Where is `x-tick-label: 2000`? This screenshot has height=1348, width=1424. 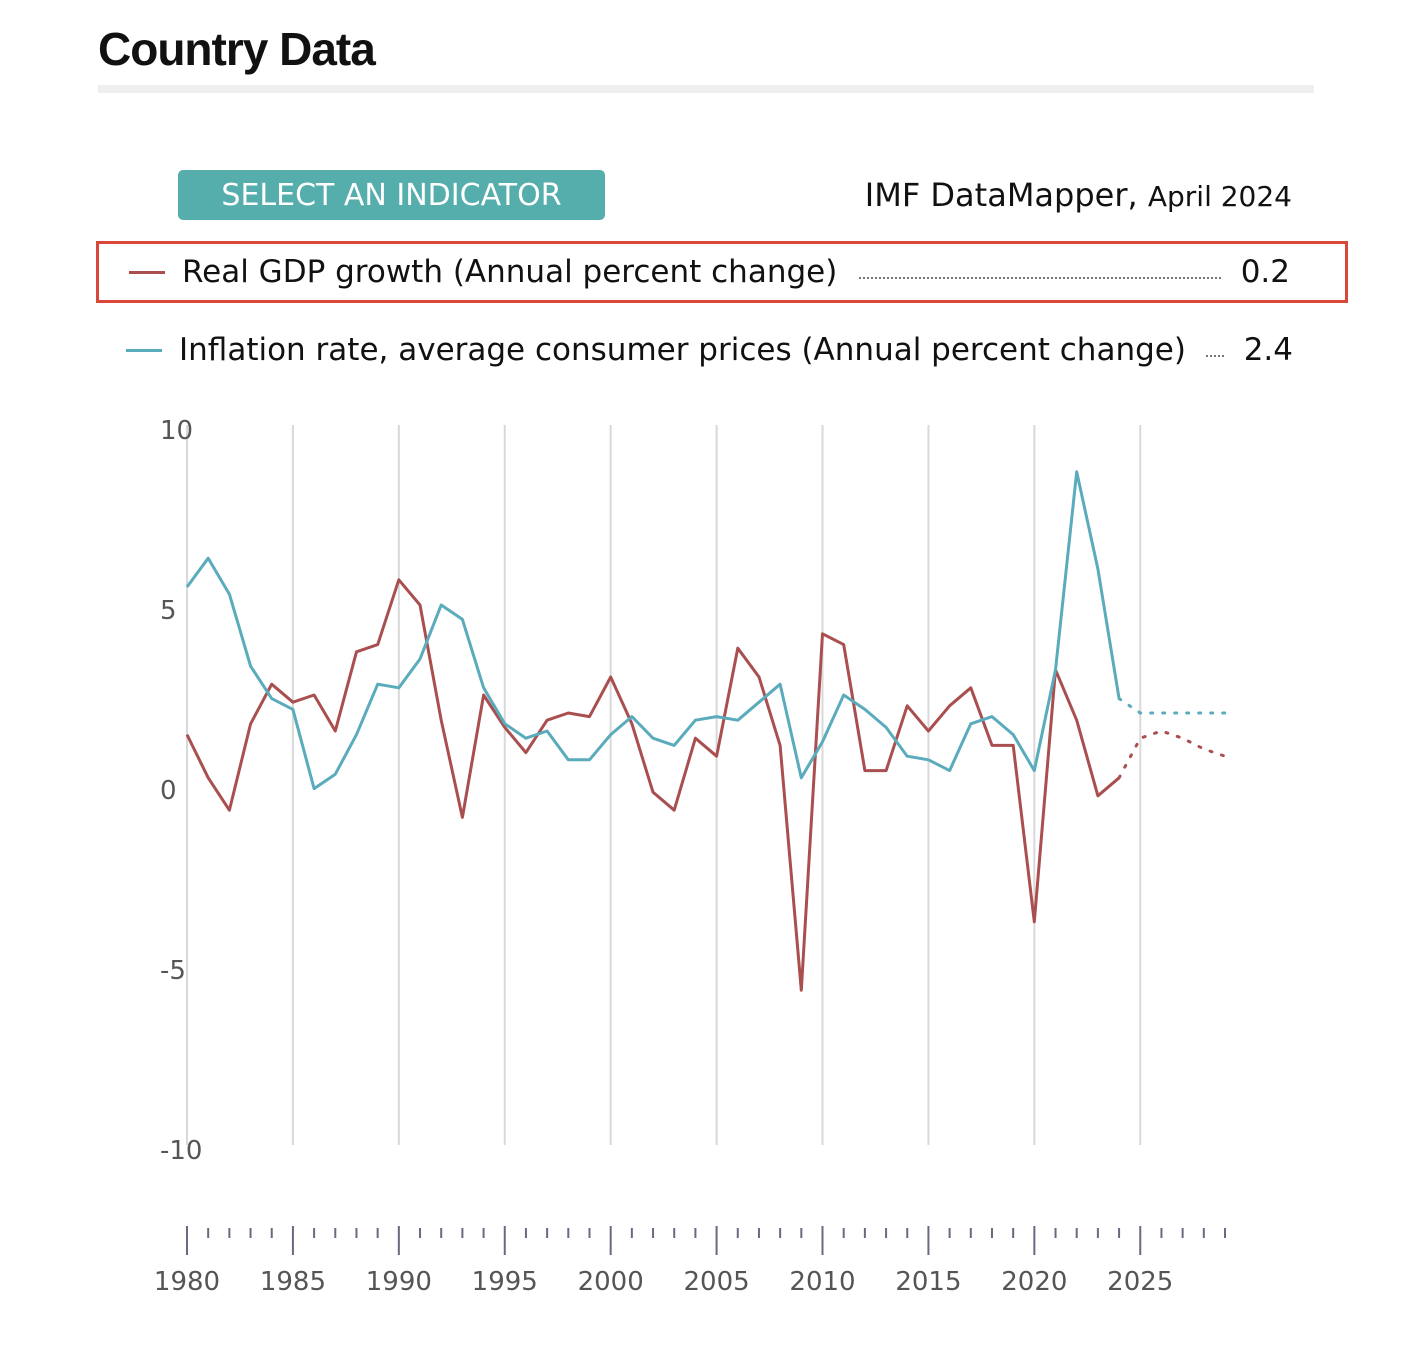 x-tick-label: 2000 is located at coordinates (611, 1282).